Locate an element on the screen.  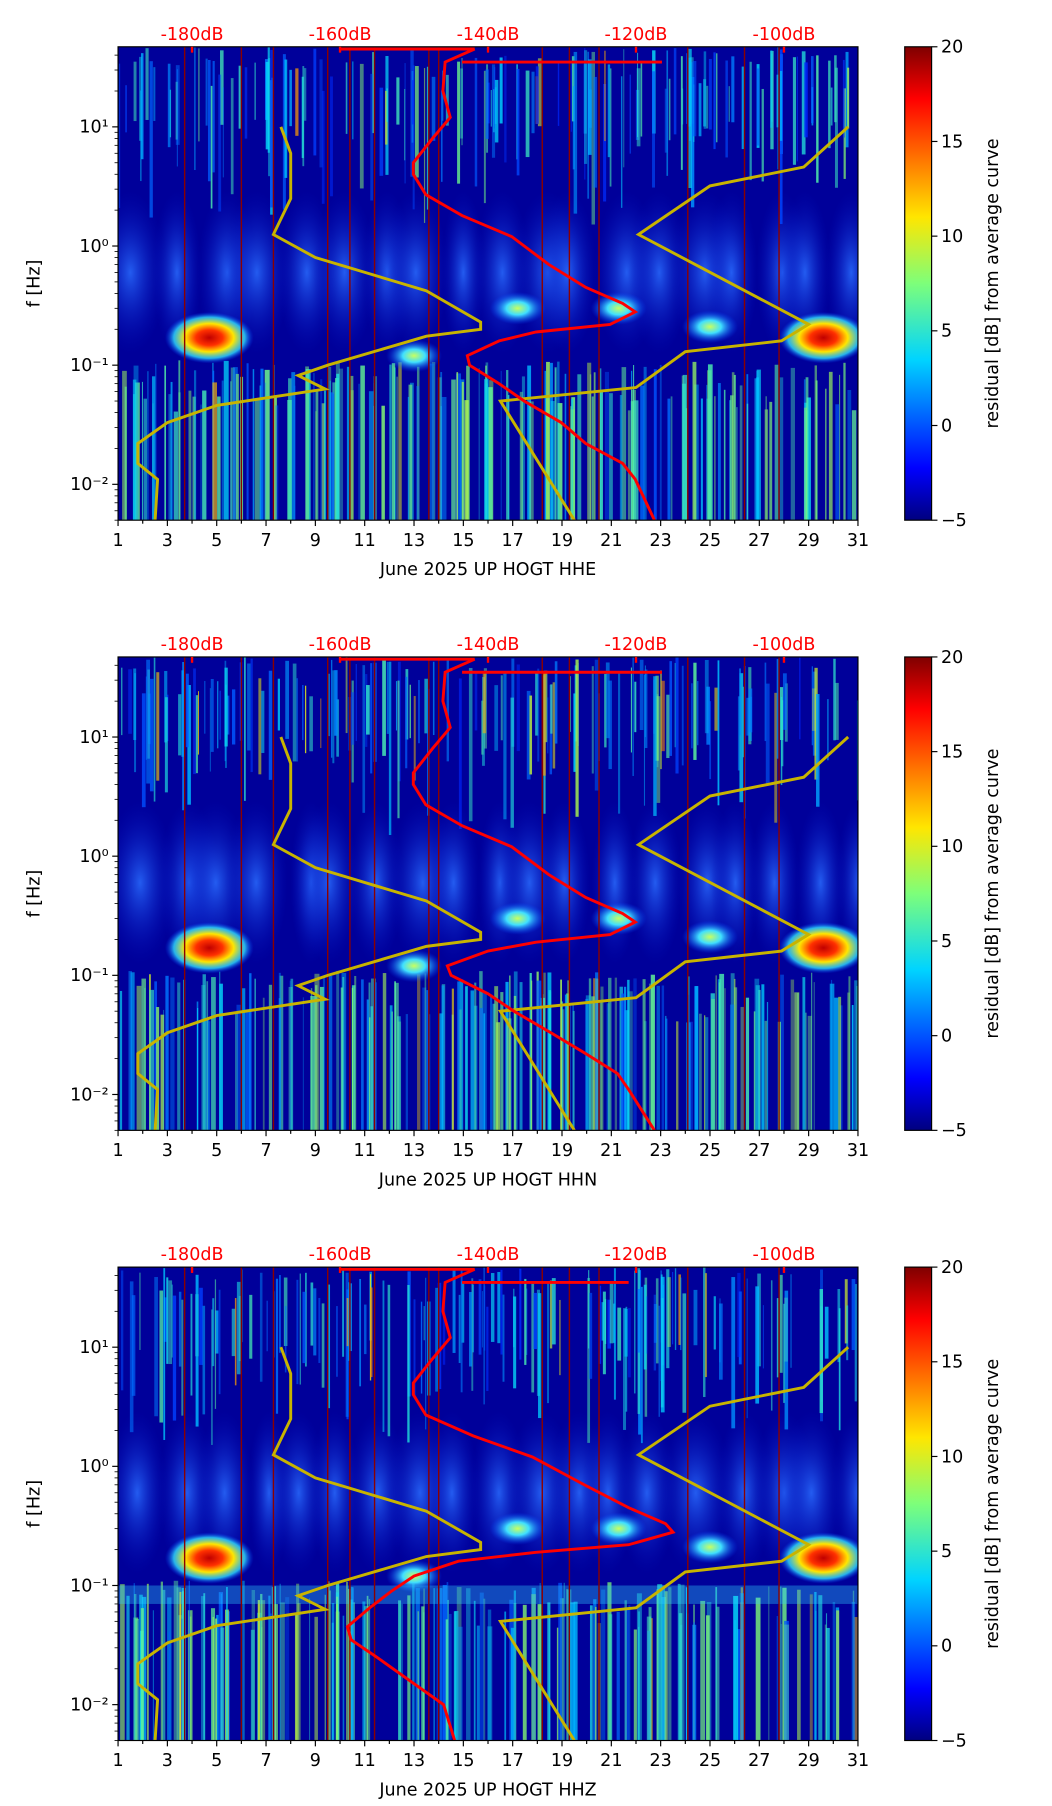
x-tick-label: 5 is located at coordinates (216, 1761).